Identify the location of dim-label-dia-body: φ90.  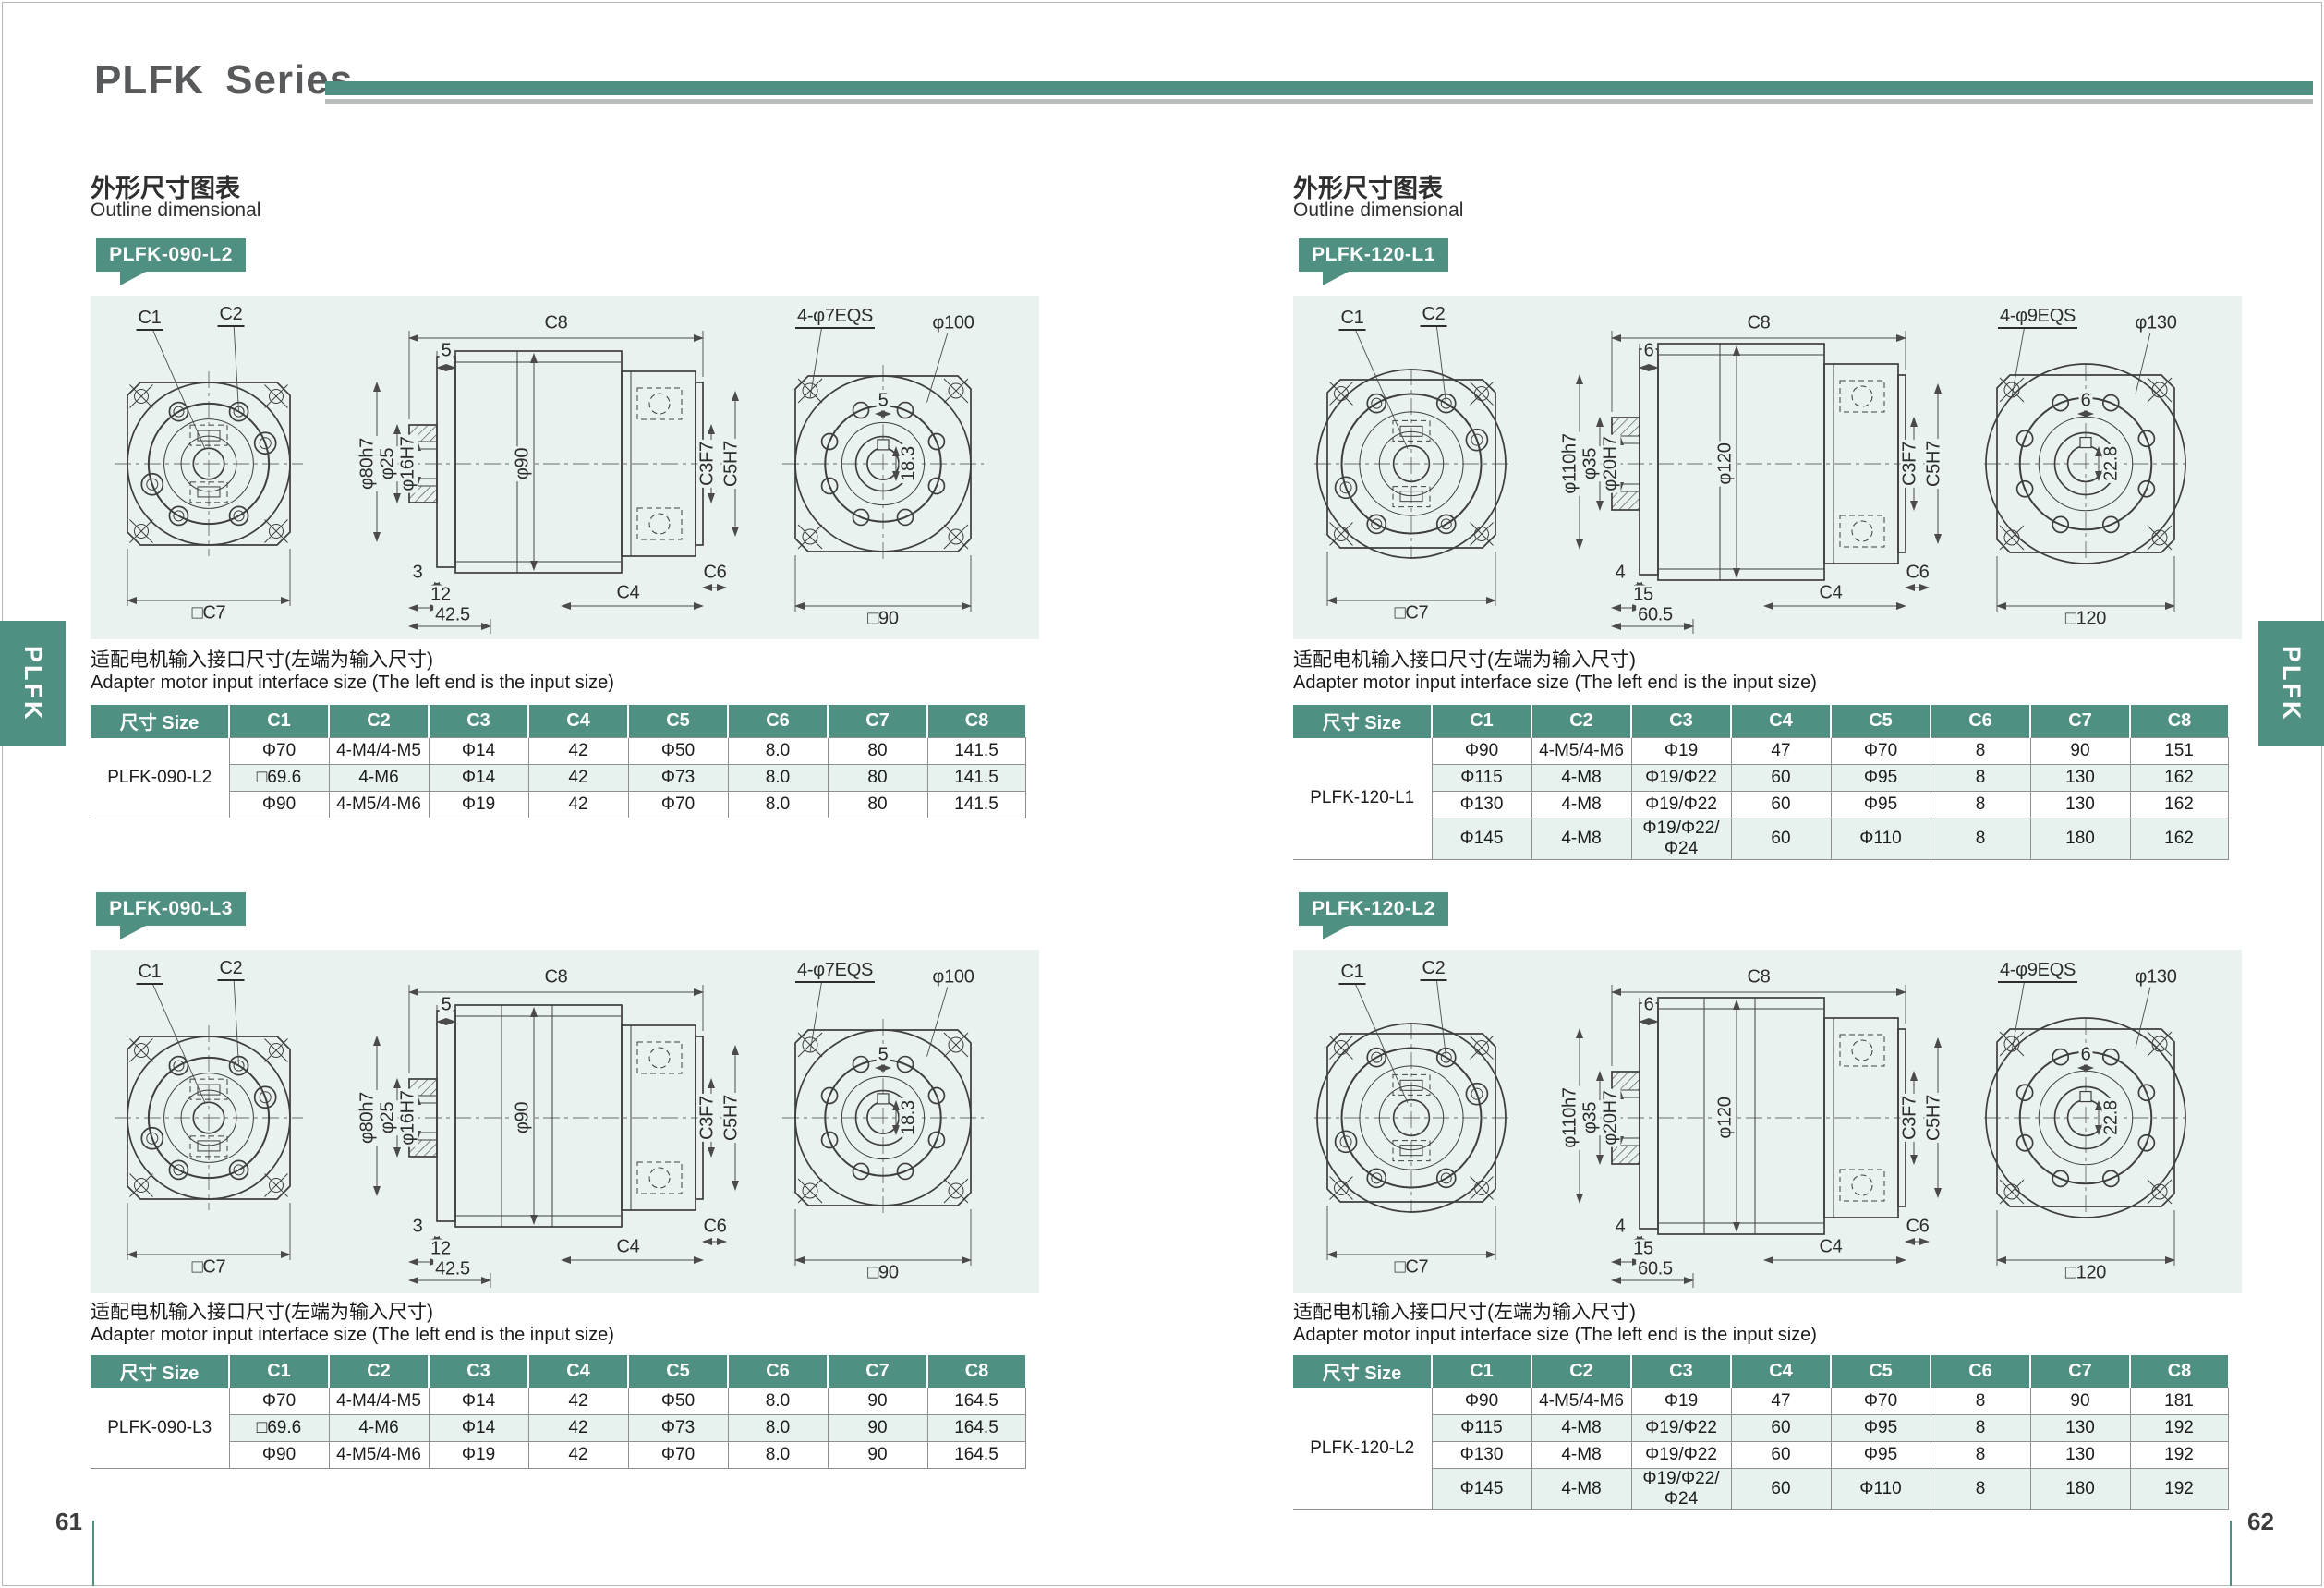
(523, 463).